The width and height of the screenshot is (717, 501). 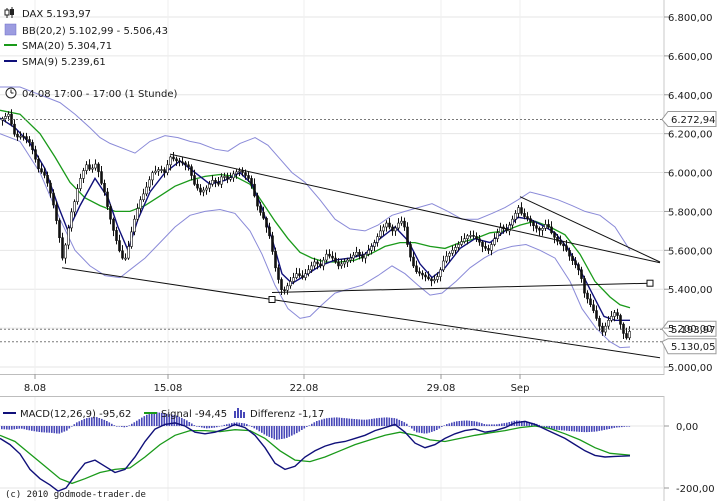 What do you see at coordinates (687, 427) in the screenshot?
I see `macd-tick-label: 0,00` at bounding box center [687, 427].